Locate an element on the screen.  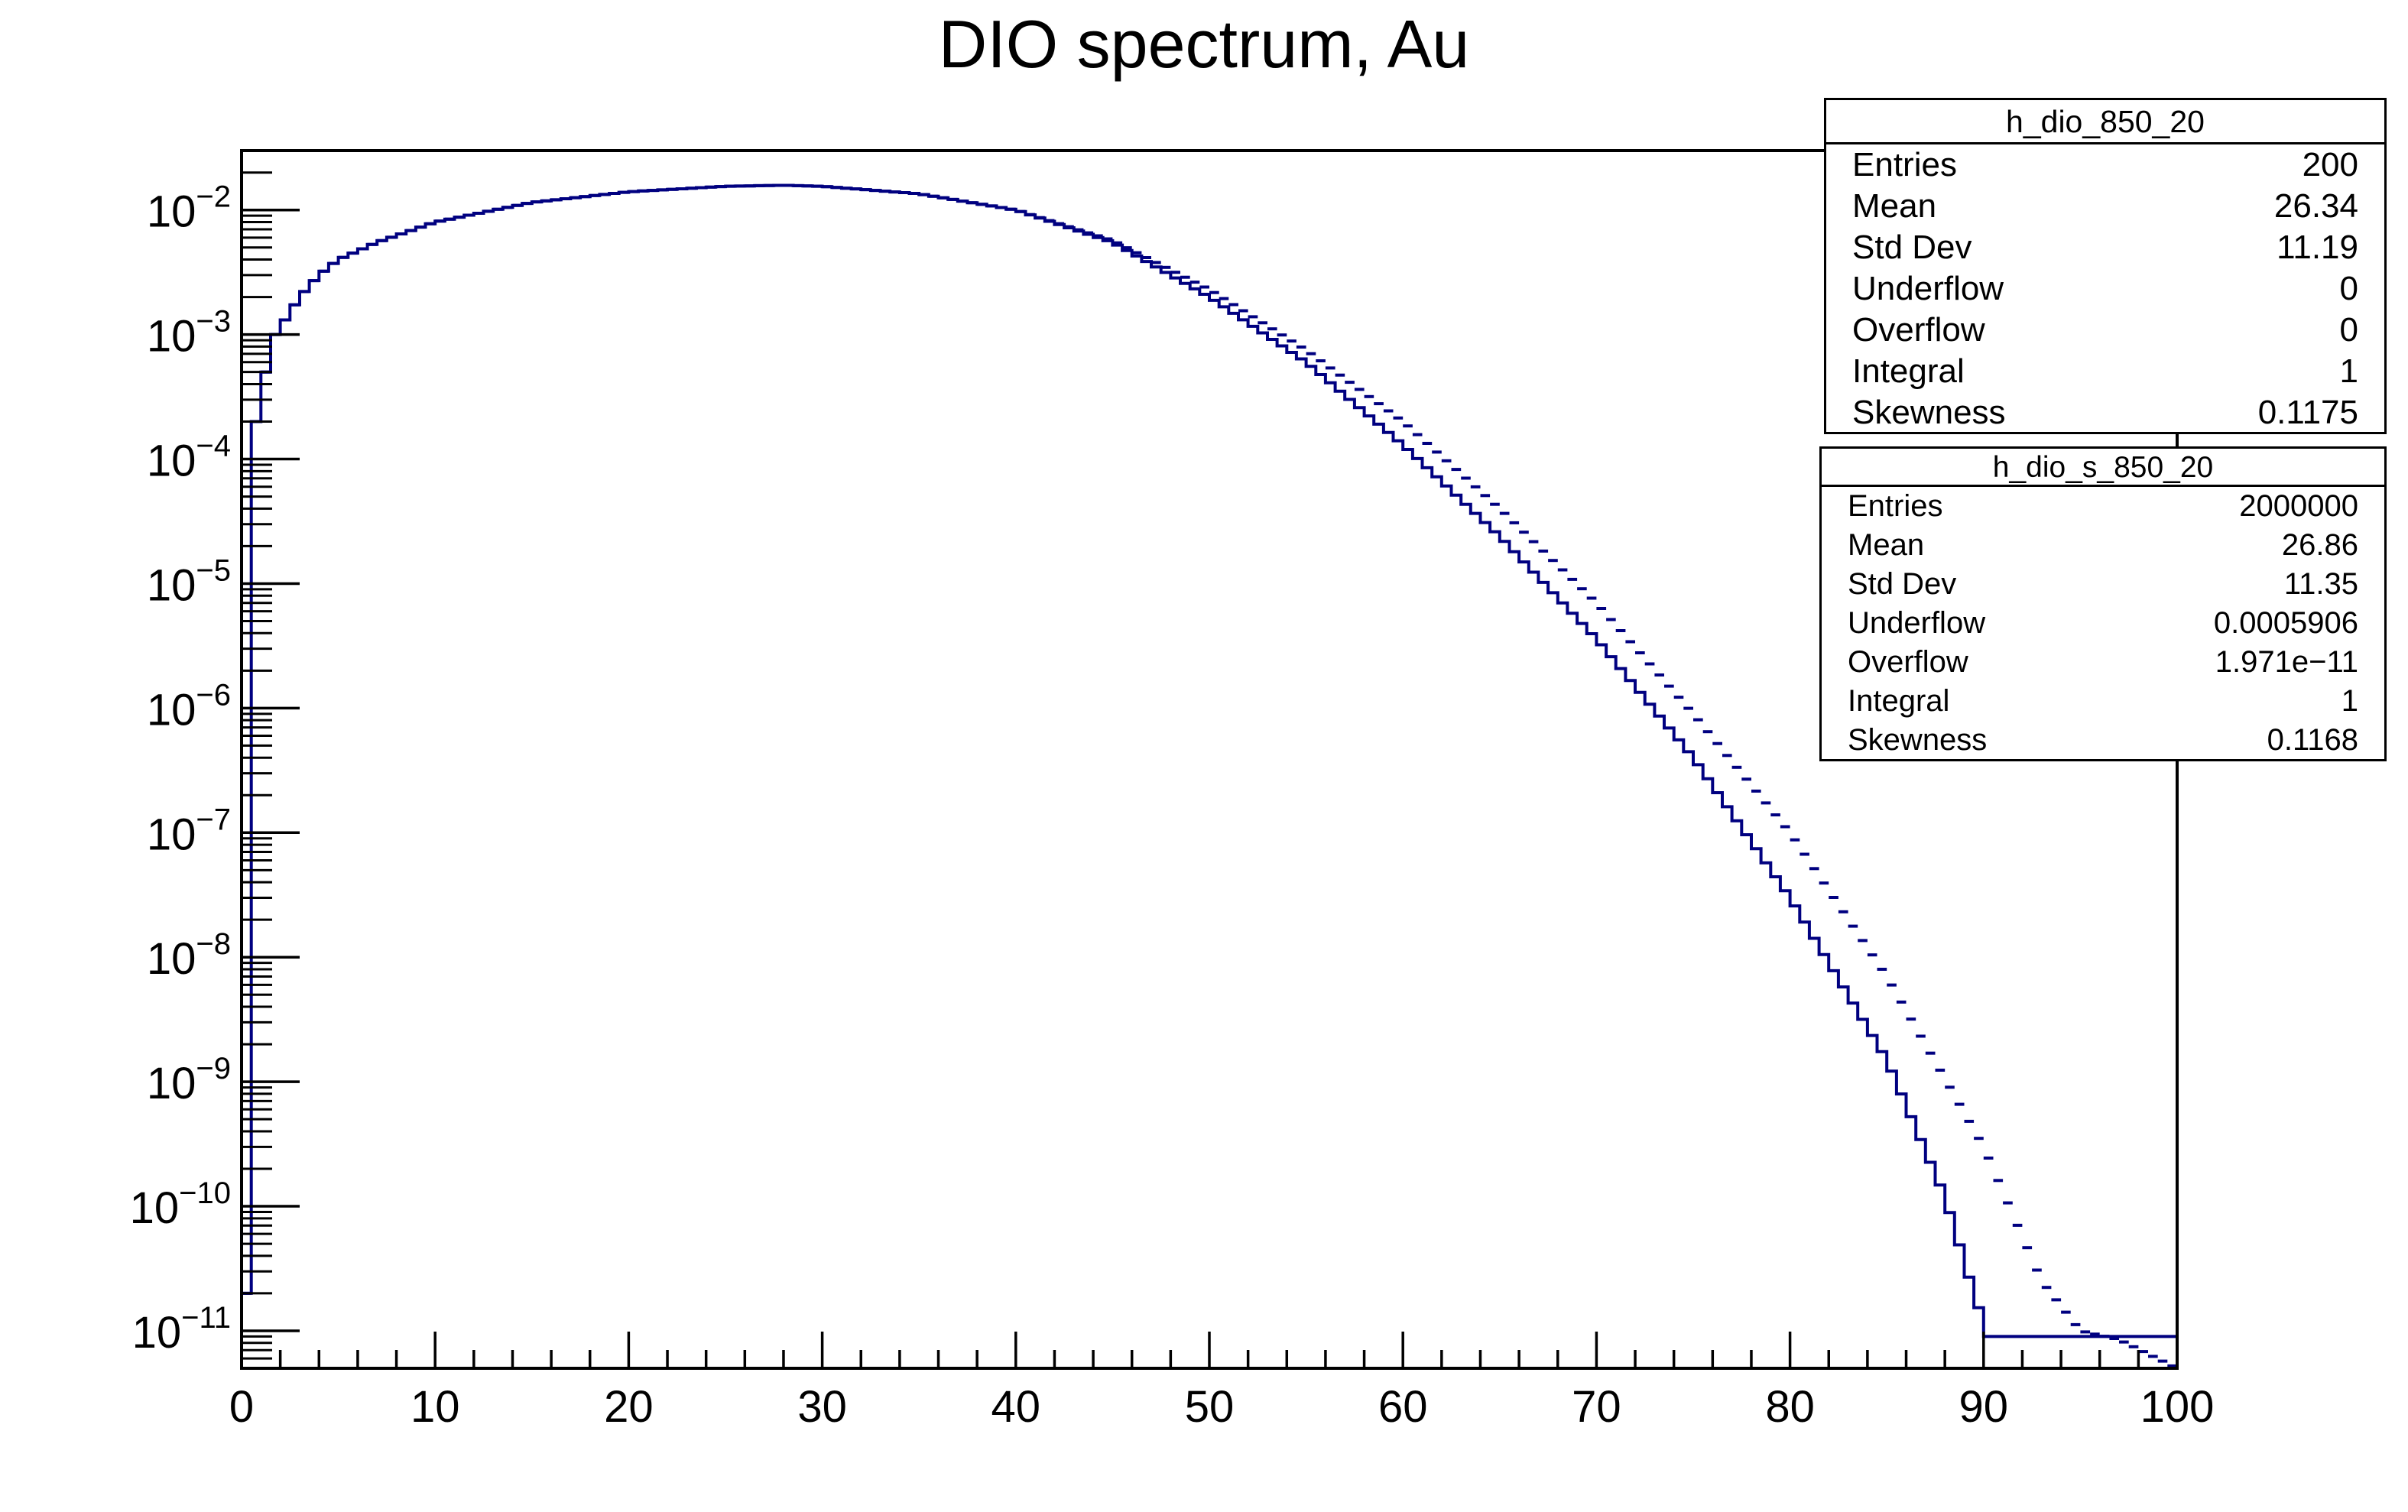
stats-value: 26.34 is located at coordinates (2316, 206).